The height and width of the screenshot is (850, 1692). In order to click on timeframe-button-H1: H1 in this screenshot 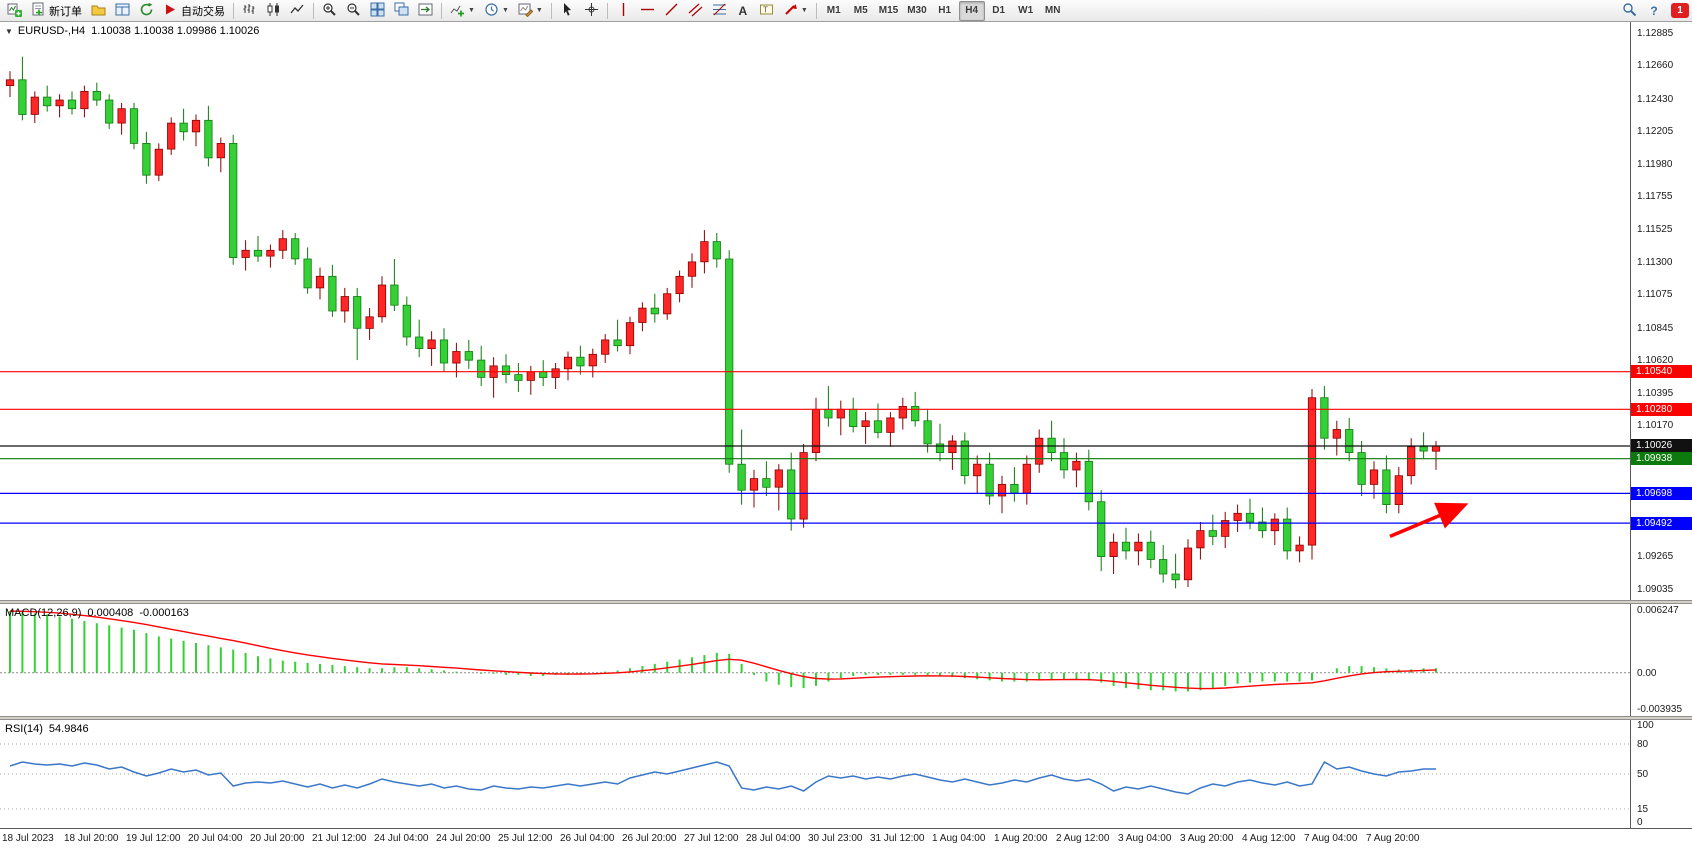, I will do `click(945, 11)`.